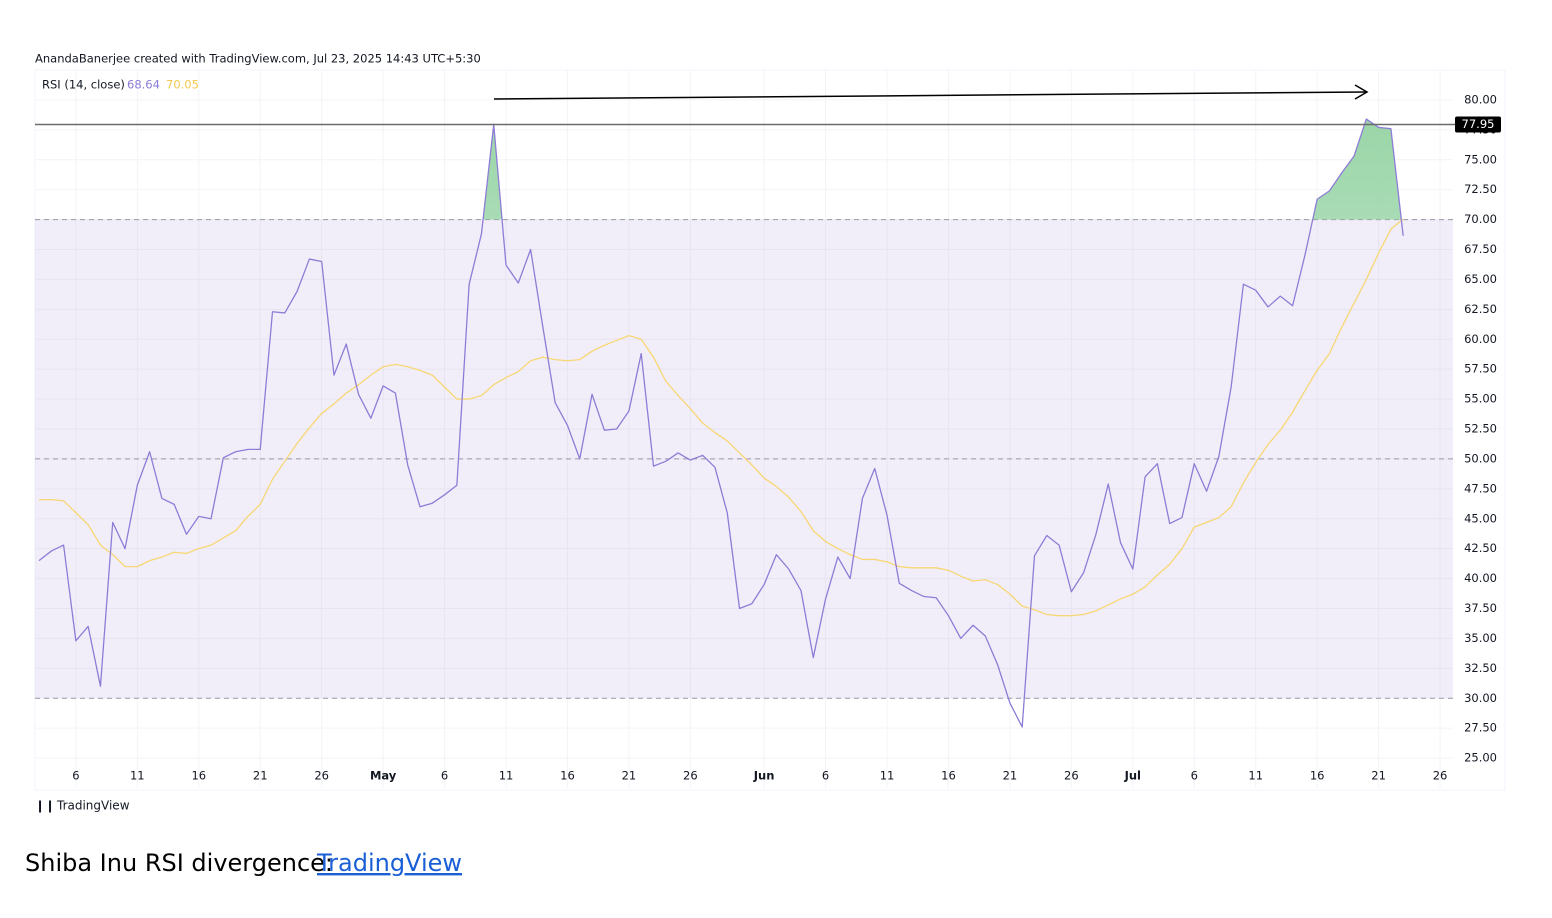 The width and height of the screenshot is (1552, 918). What do you see at coordinates (930, 95) in the screenshot?
I see `divergence-arrow` at bounding box center [930, 95].